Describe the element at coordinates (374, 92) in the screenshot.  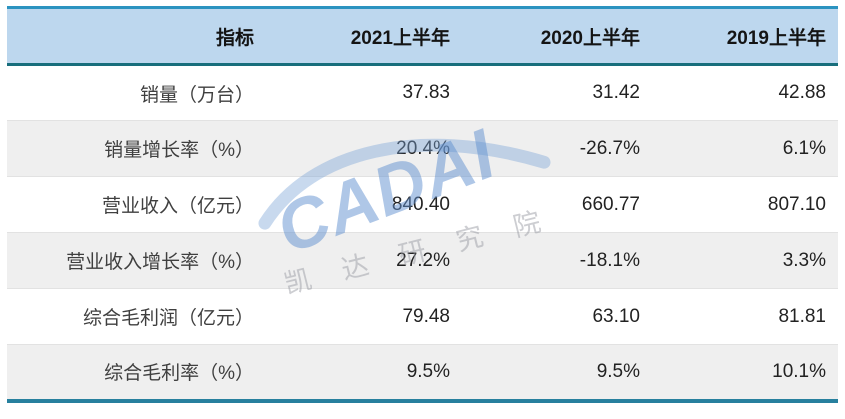
I see `cell-value: 37.83` at that location.